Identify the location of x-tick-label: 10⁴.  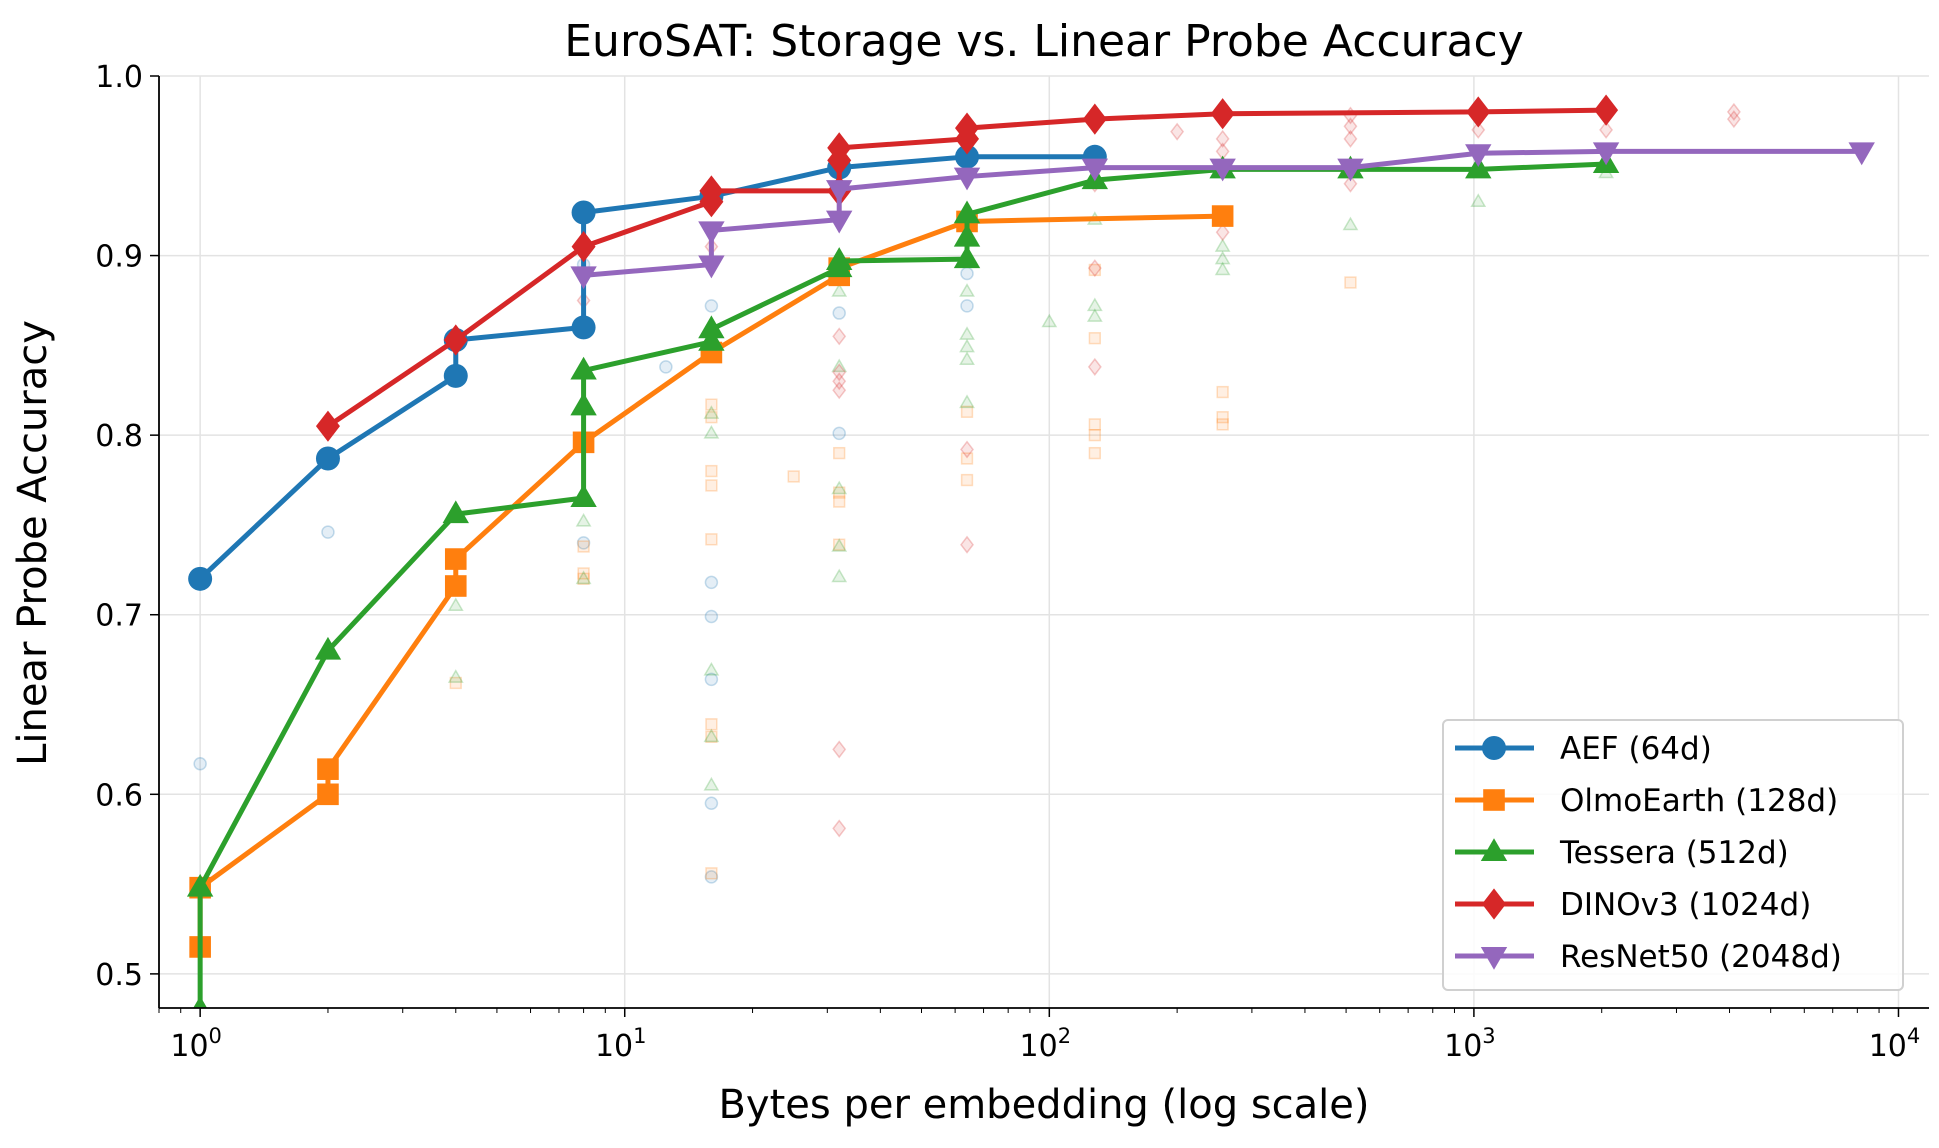
(1895, 1044).